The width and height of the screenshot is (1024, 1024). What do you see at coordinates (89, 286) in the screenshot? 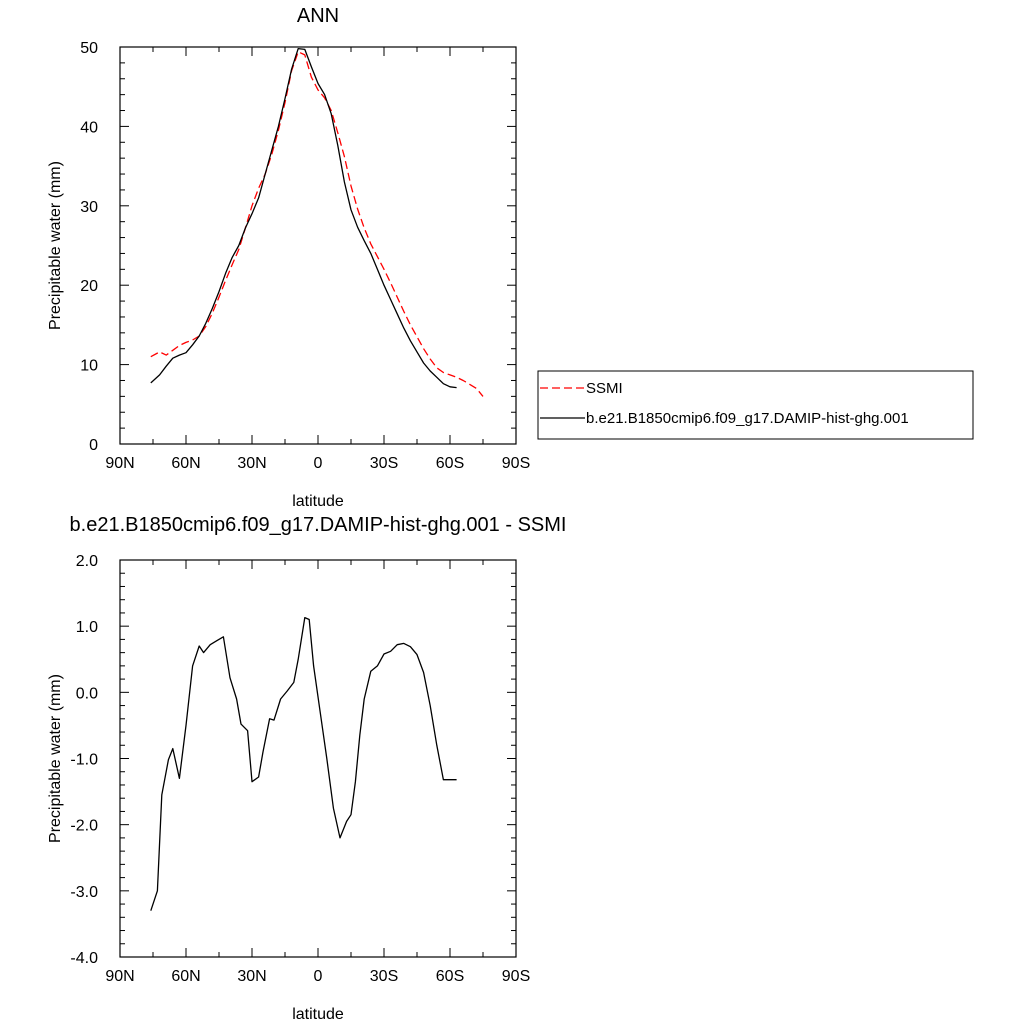
I see `y-tick-label: 20` at bounding box center [89, 286].